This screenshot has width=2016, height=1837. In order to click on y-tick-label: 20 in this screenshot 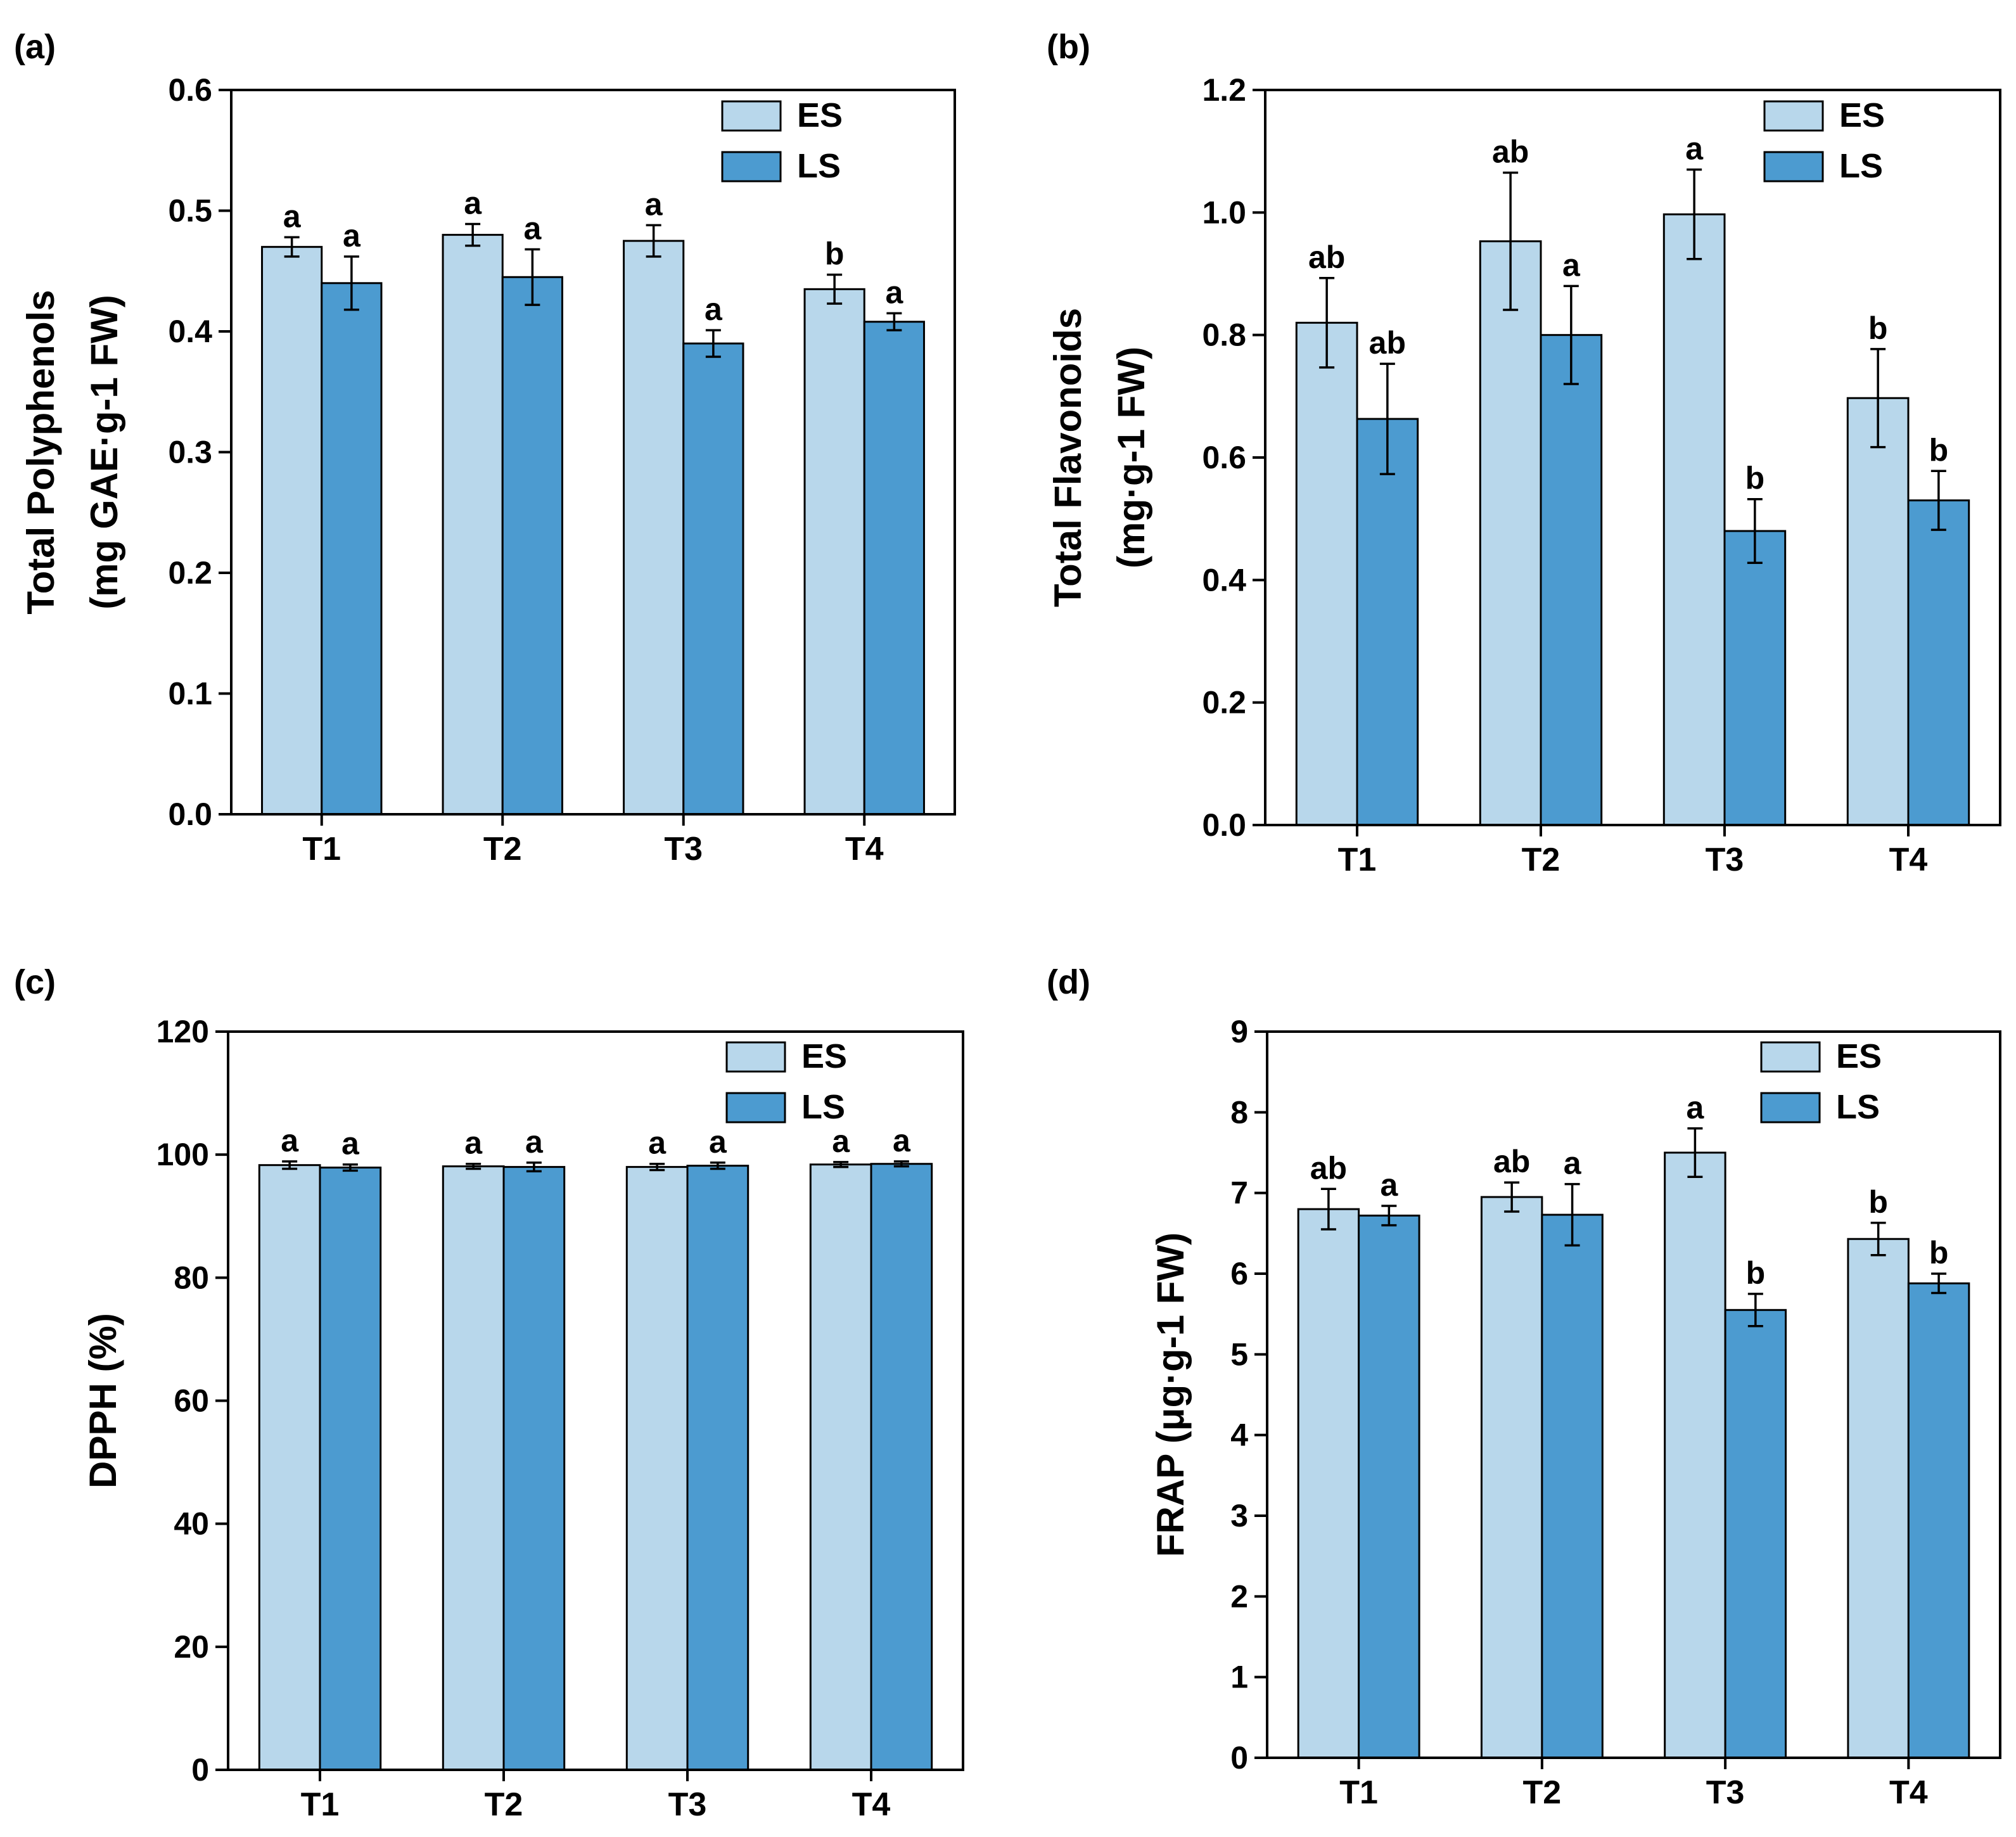, I will do `click(191, 1647)`.